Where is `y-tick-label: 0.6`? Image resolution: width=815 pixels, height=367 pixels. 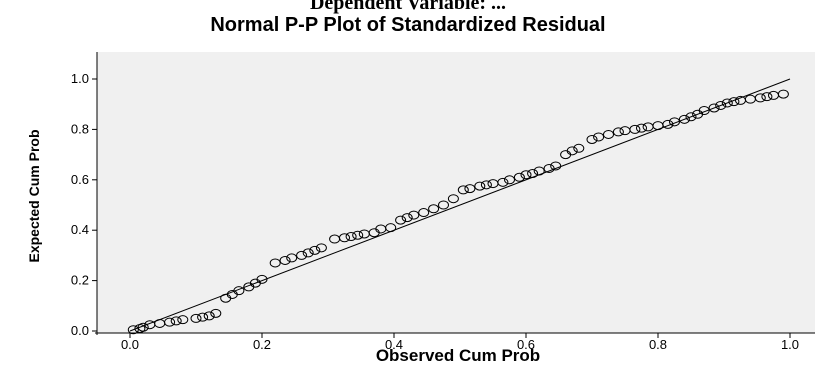
y-tick-label: 0.6 is located at coordinates (80, 179).